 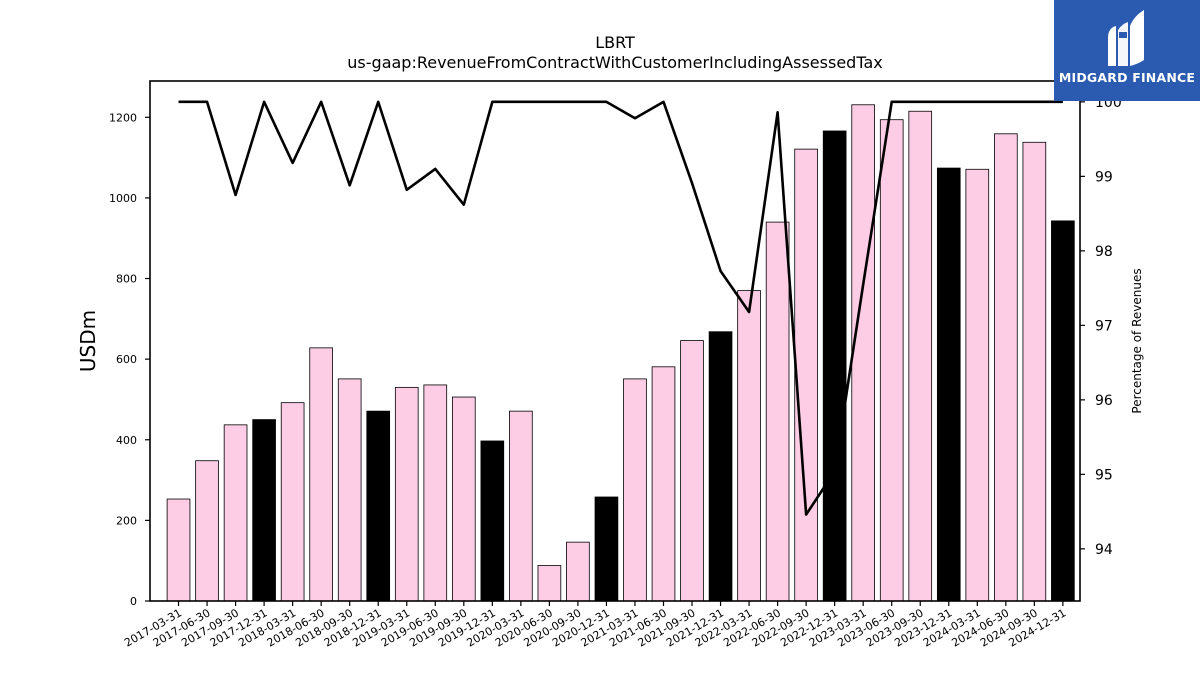 I want to click on chart-title: LBRT, so click(x=615, y=42).